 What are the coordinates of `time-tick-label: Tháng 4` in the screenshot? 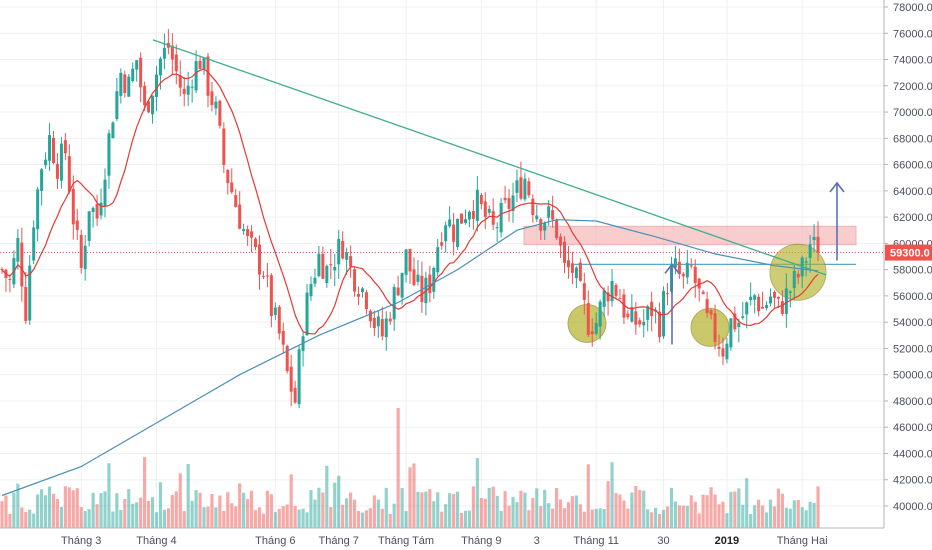 It's located at (156, 541).